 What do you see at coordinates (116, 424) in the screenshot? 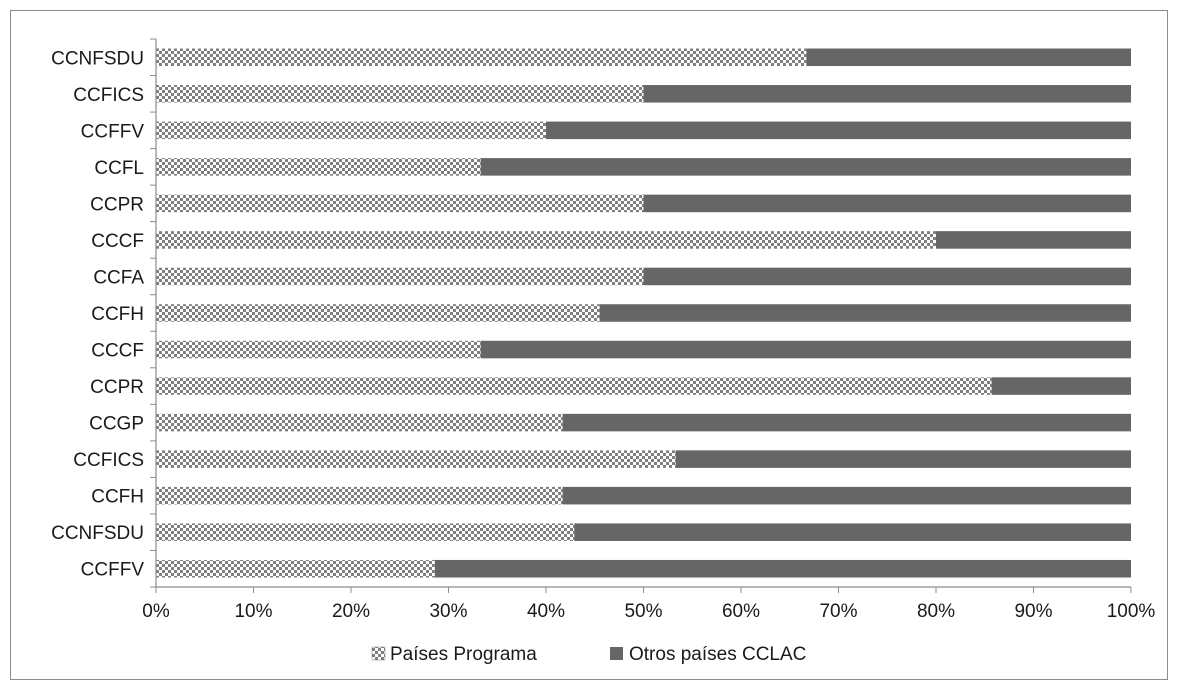
I see `category-label: CCGP` at bounding box center [116, 424].